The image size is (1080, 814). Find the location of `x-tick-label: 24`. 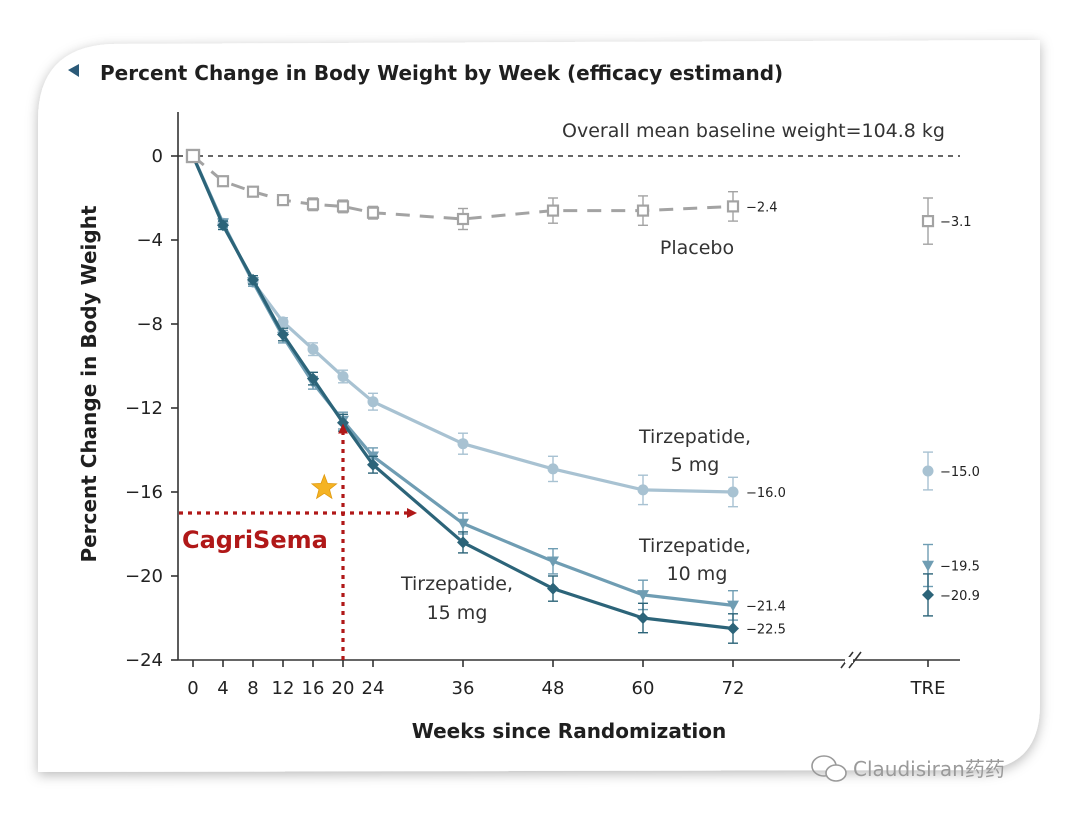

x-tick-label: 24 is located at coordinates (373, 688).